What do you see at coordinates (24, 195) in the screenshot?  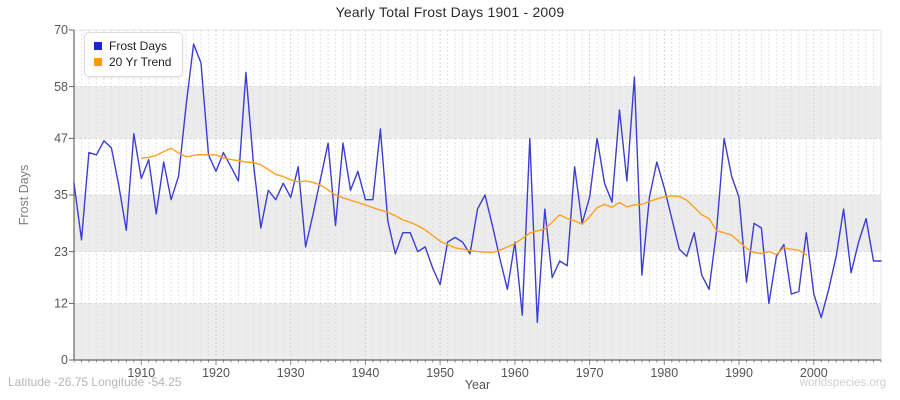 I see `y-axis-title: Frost Days` at bounding box center [24, 195].